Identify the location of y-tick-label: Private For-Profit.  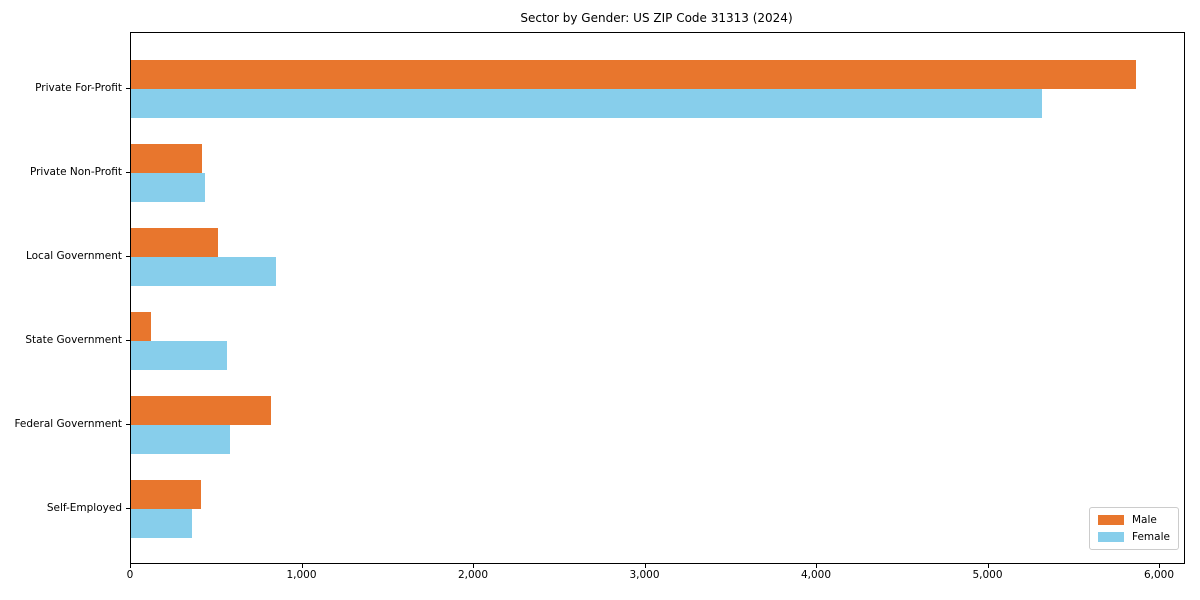
(78, 88).